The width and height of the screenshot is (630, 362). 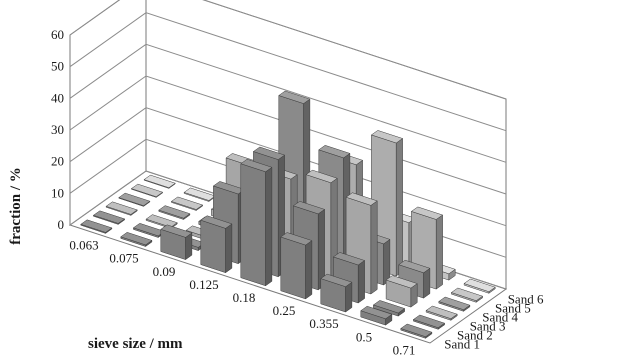 What do you see at coordinates (462, 344) in the screenshot?
I see `series-tick-label: Sand 1` at bounding box center [462, 344].